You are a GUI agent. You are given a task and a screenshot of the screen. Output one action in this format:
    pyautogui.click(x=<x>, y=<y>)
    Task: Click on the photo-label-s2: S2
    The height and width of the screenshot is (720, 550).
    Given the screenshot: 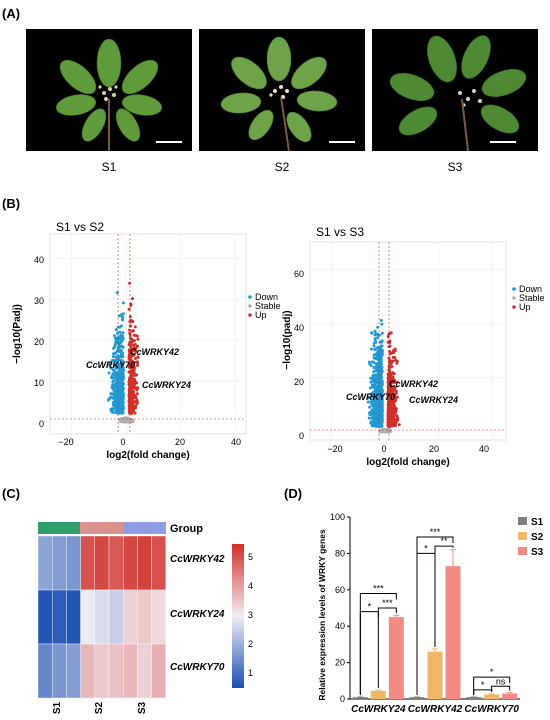 What is the action you would take?
    pyautogui.click(x=282, y=167)
    